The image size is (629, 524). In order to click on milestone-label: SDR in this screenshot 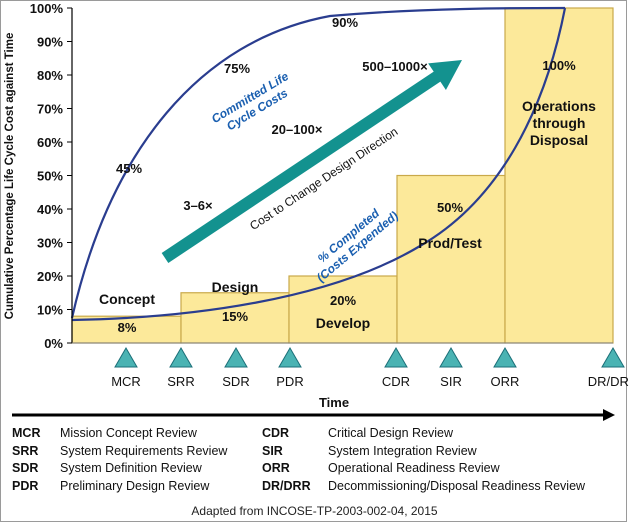, I will do `click(235, 381)`.